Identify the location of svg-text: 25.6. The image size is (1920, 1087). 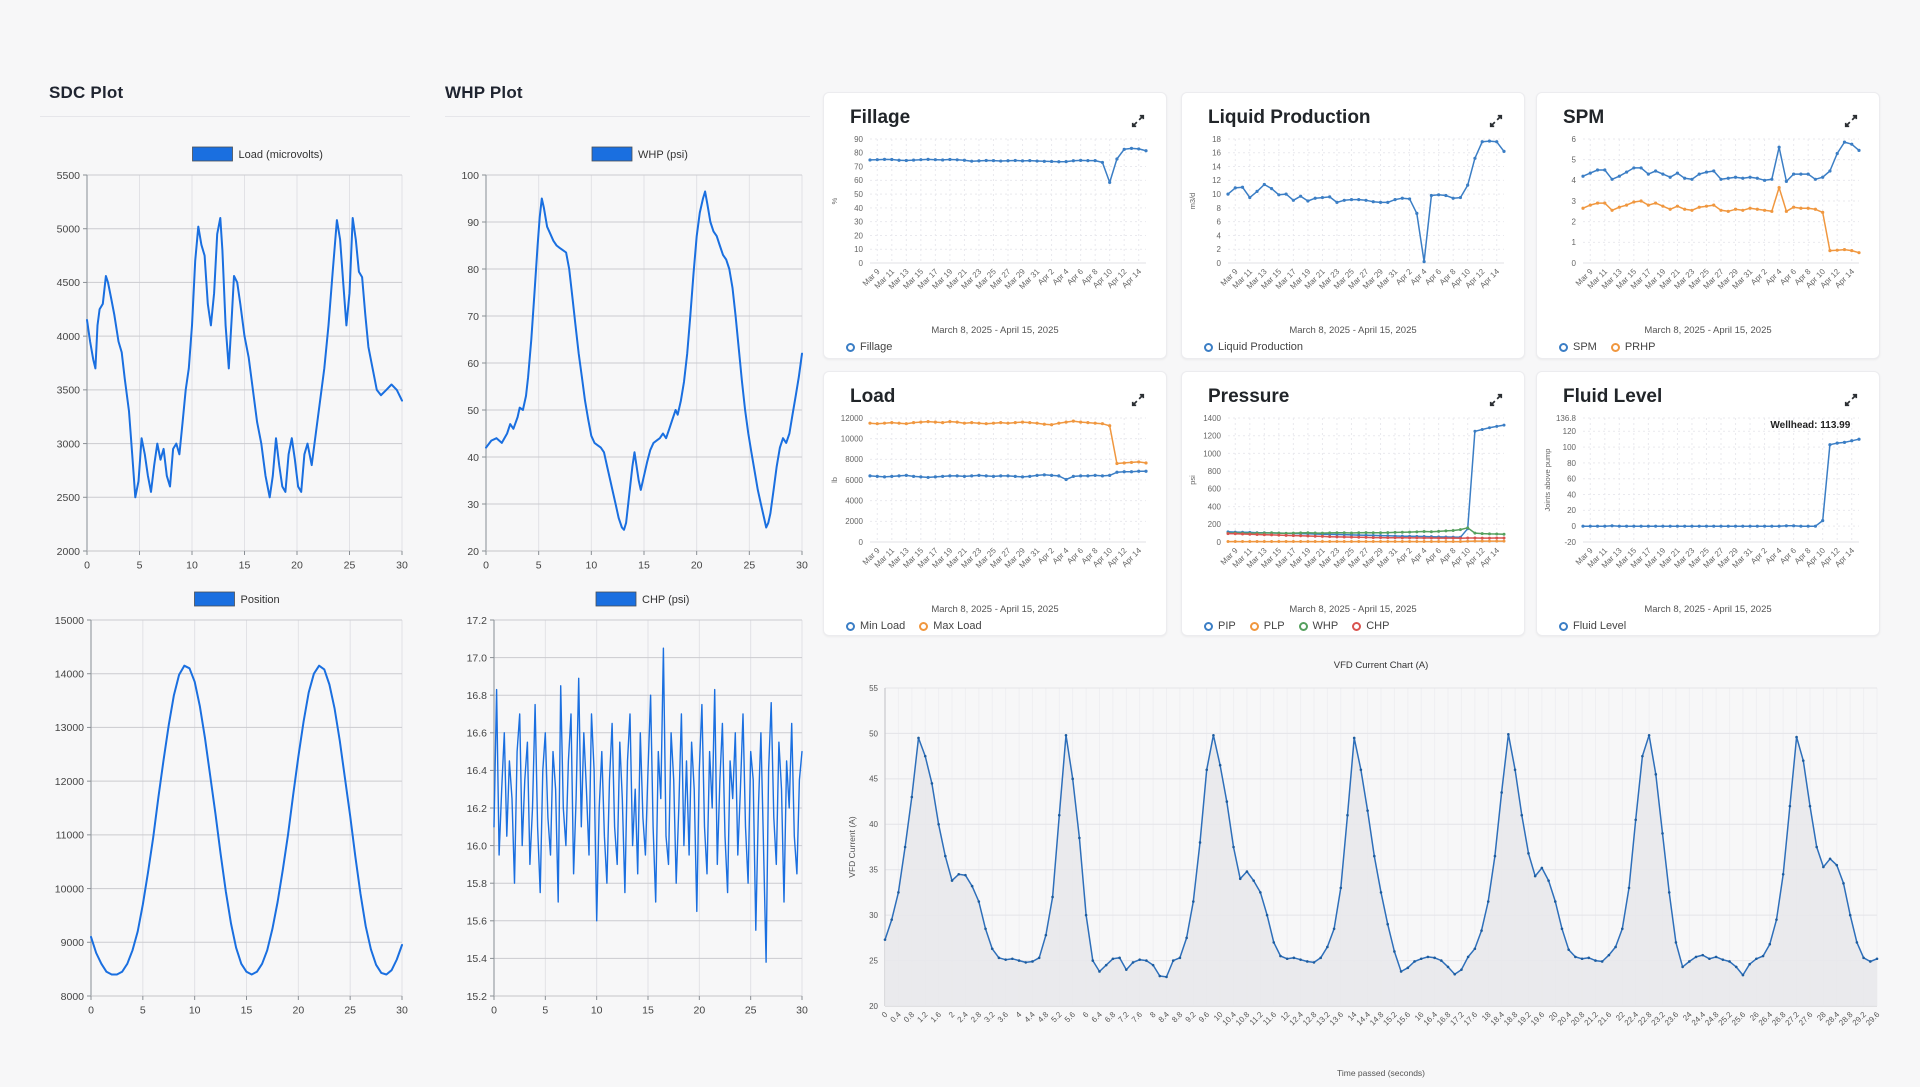
(1739, 1019).